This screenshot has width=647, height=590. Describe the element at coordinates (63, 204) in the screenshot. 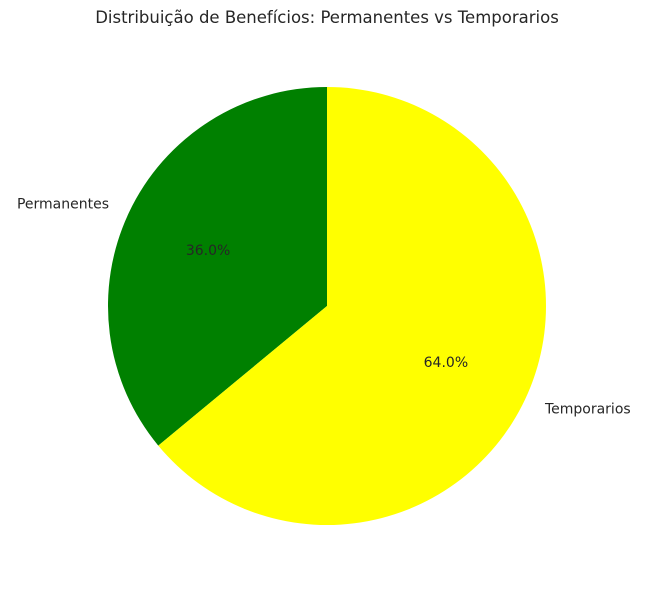

I see `slice-label-permanentes: Permanentes` at that location.